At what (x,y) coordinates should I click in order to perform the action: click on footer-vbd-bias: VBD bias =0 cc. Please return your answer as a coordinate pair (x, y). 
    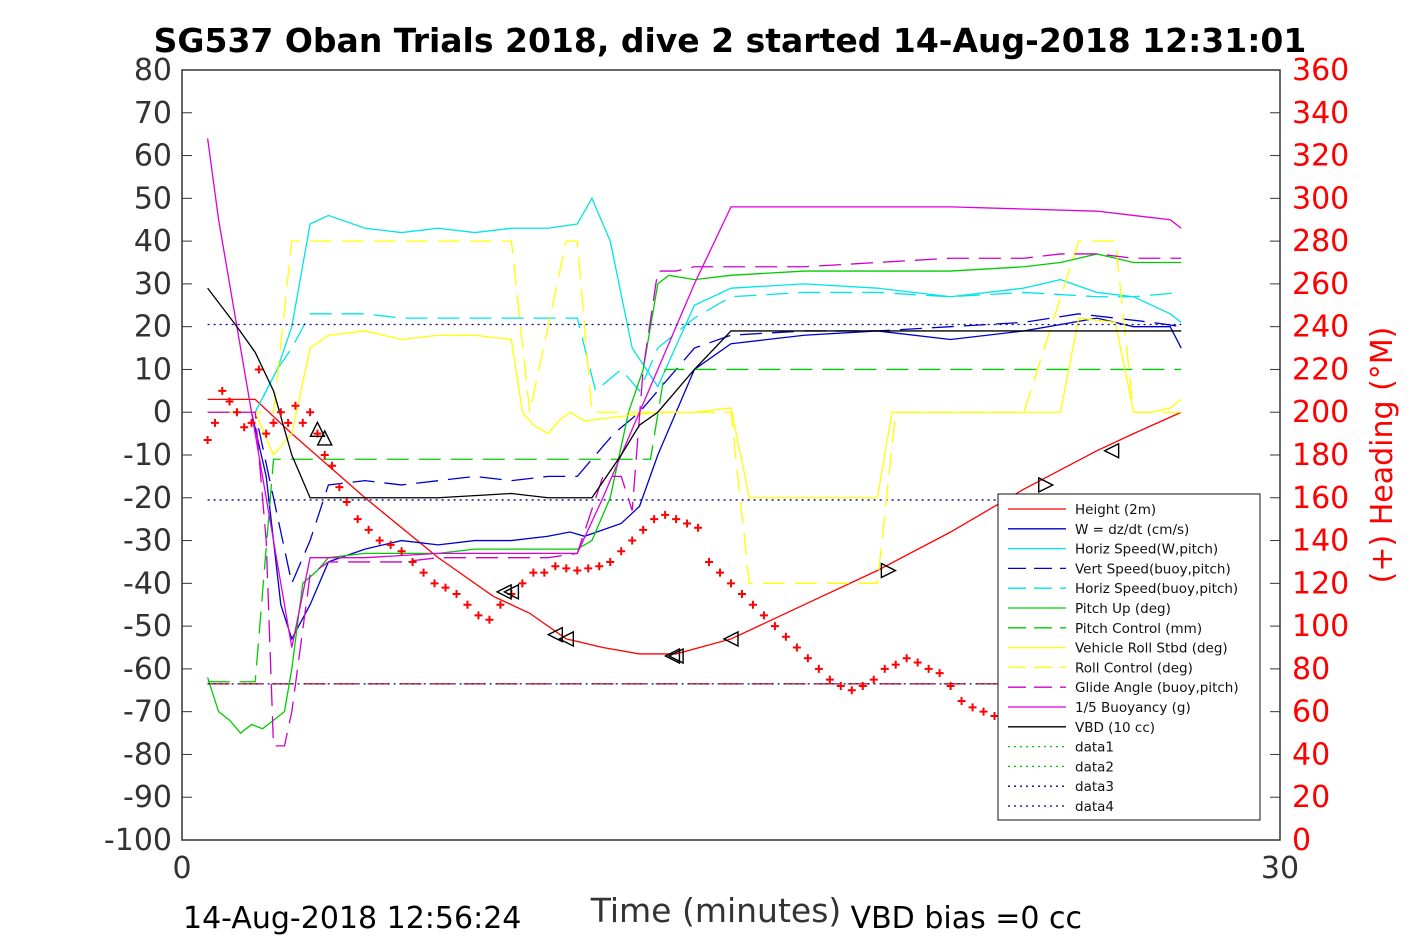
    Looking at the image, I should click on (966, 918).